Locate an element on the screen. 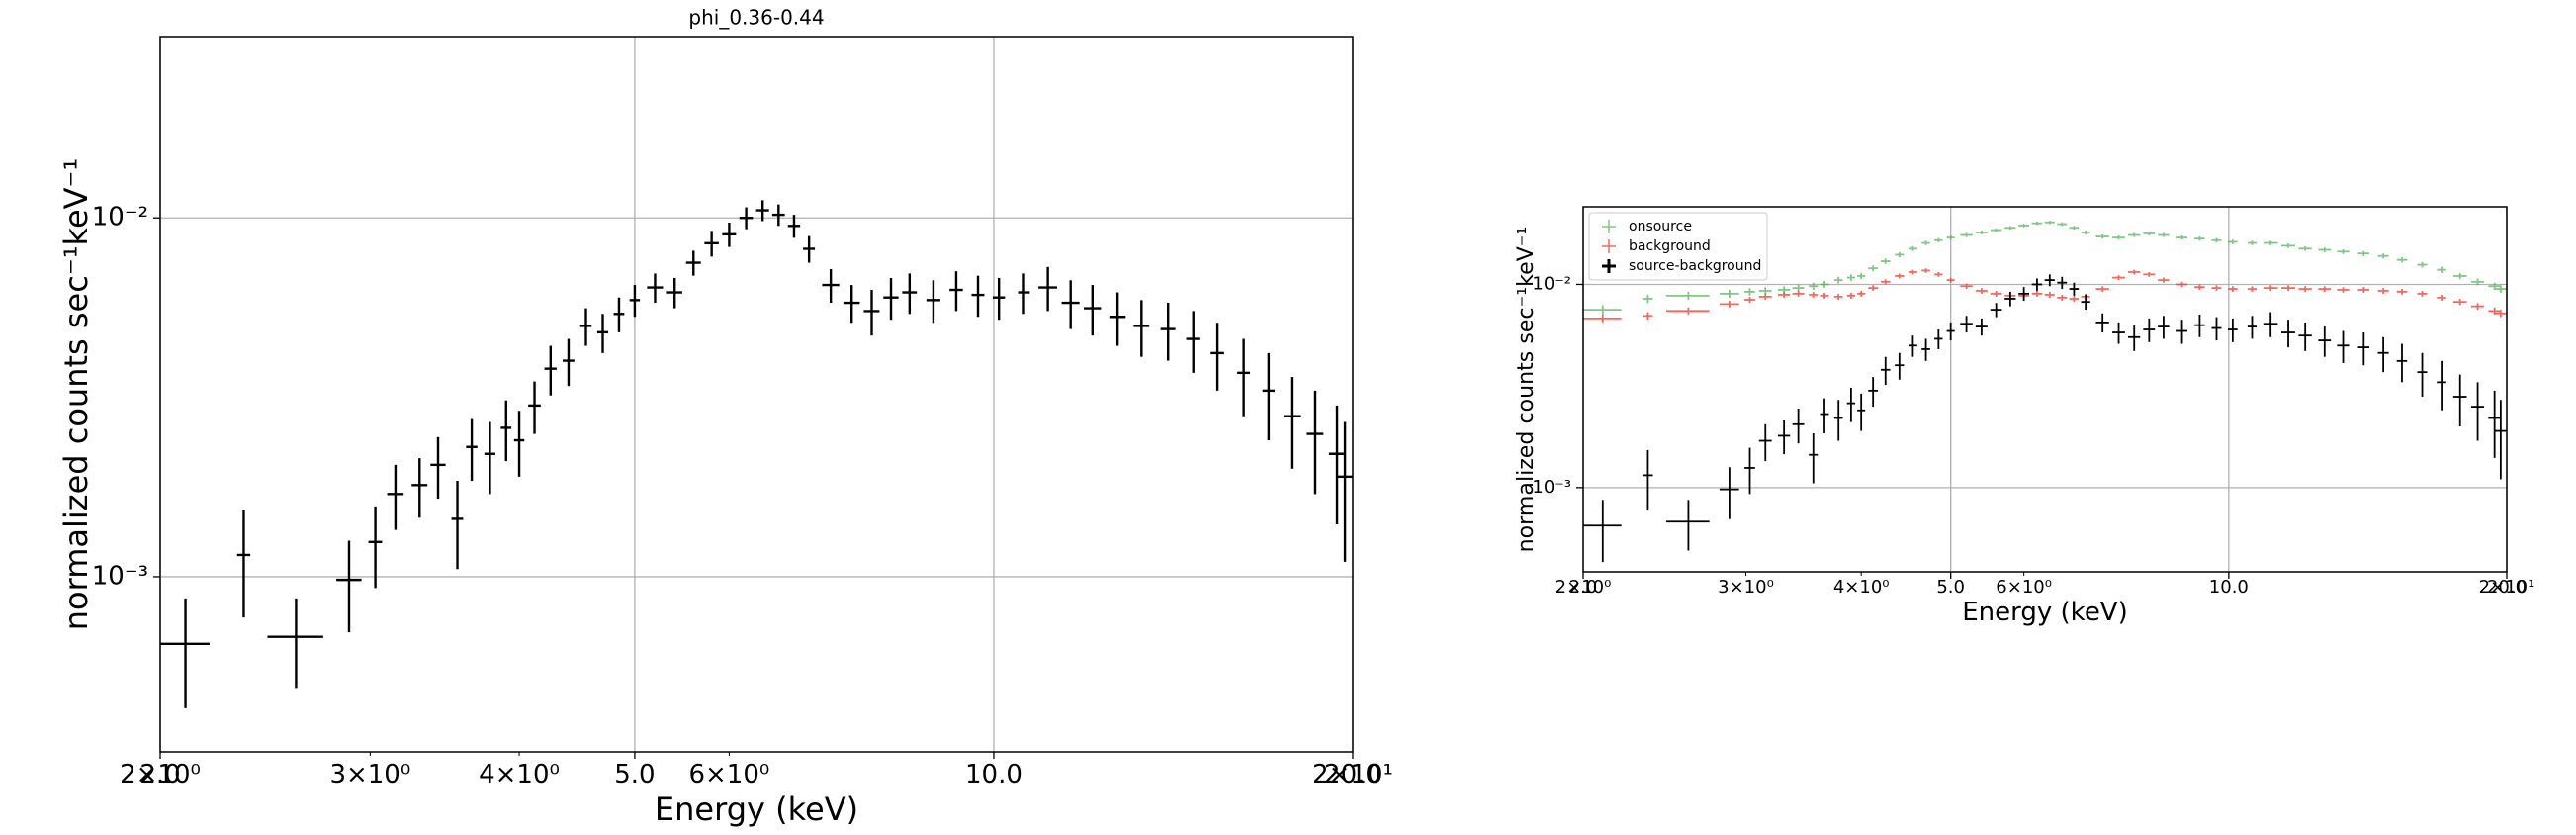  legend-label: background is located at coordinates (1670, 246).